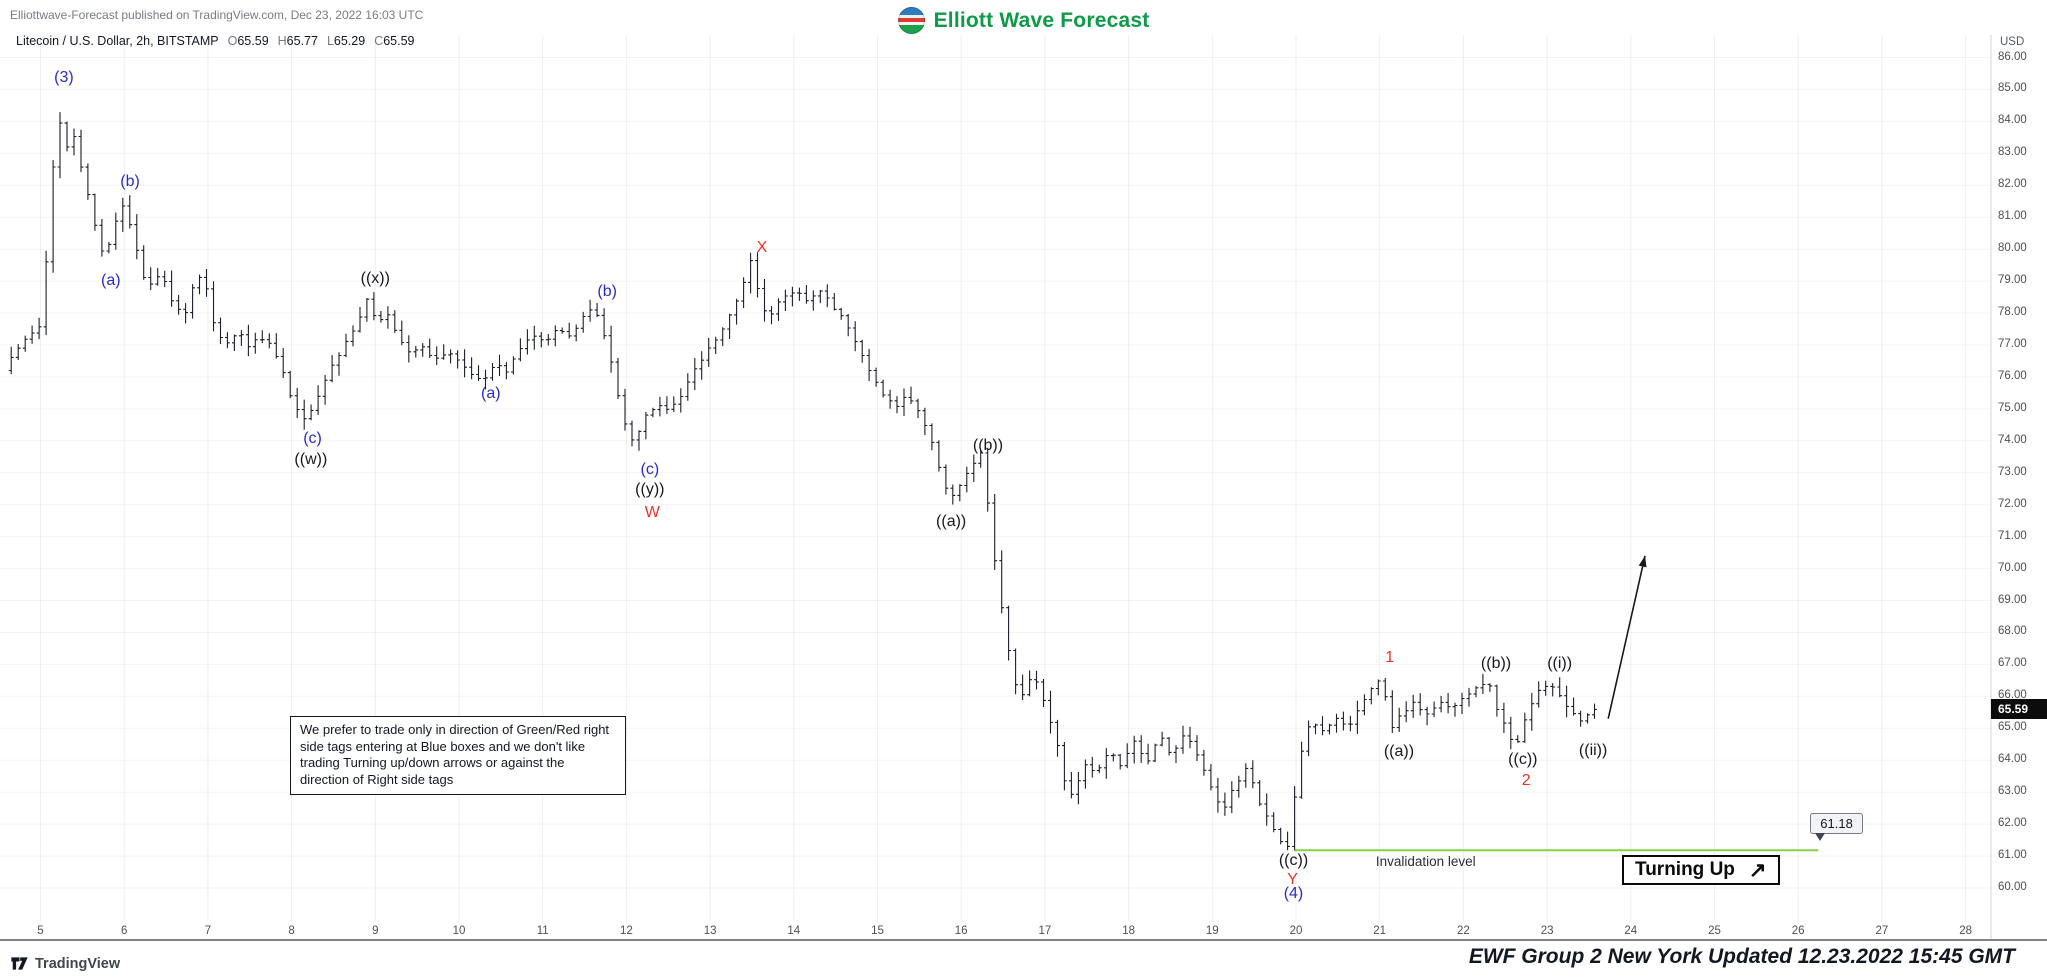 This screenshot has width=2047, height=979. I want to click on price-tick-label: 72.00, so click(2012, 503).